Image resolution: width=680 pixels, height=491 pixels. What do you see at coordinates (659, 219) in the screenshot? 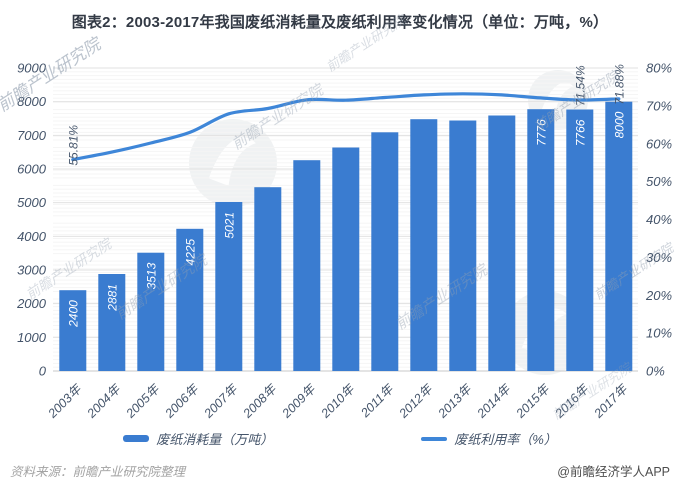
I see `right-axis-tick: 40%` at bounding box center [659, 219].